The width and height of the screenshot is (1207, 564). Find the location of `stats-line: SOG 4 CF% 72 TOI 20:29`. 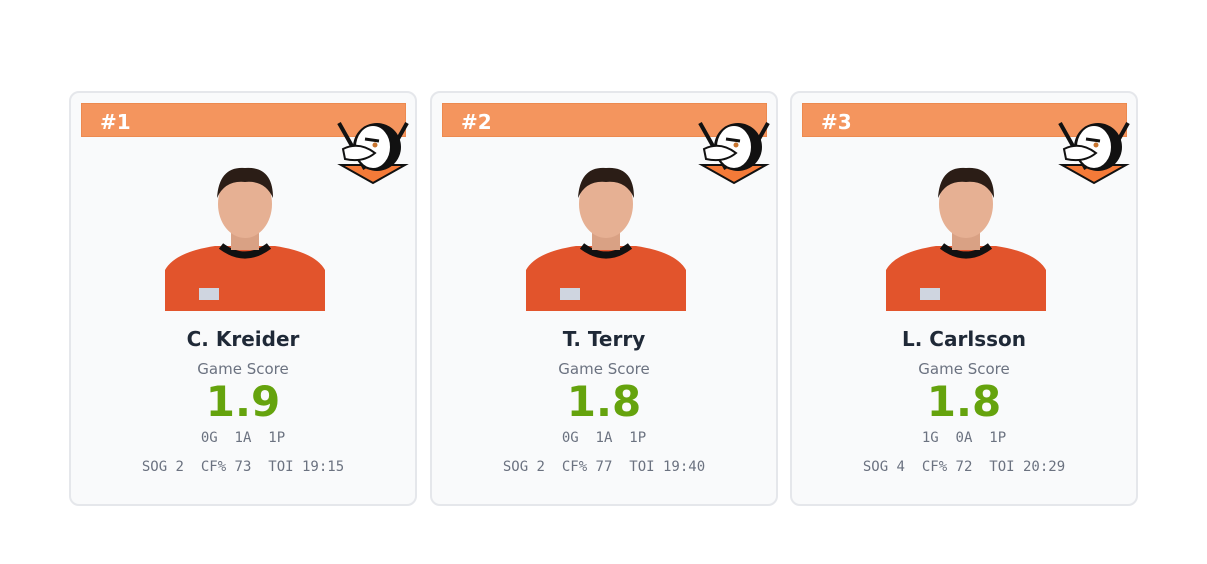

stats-line: SOG 4 CF% 72 TOI 20:29 is located at coordinates (964, 467).